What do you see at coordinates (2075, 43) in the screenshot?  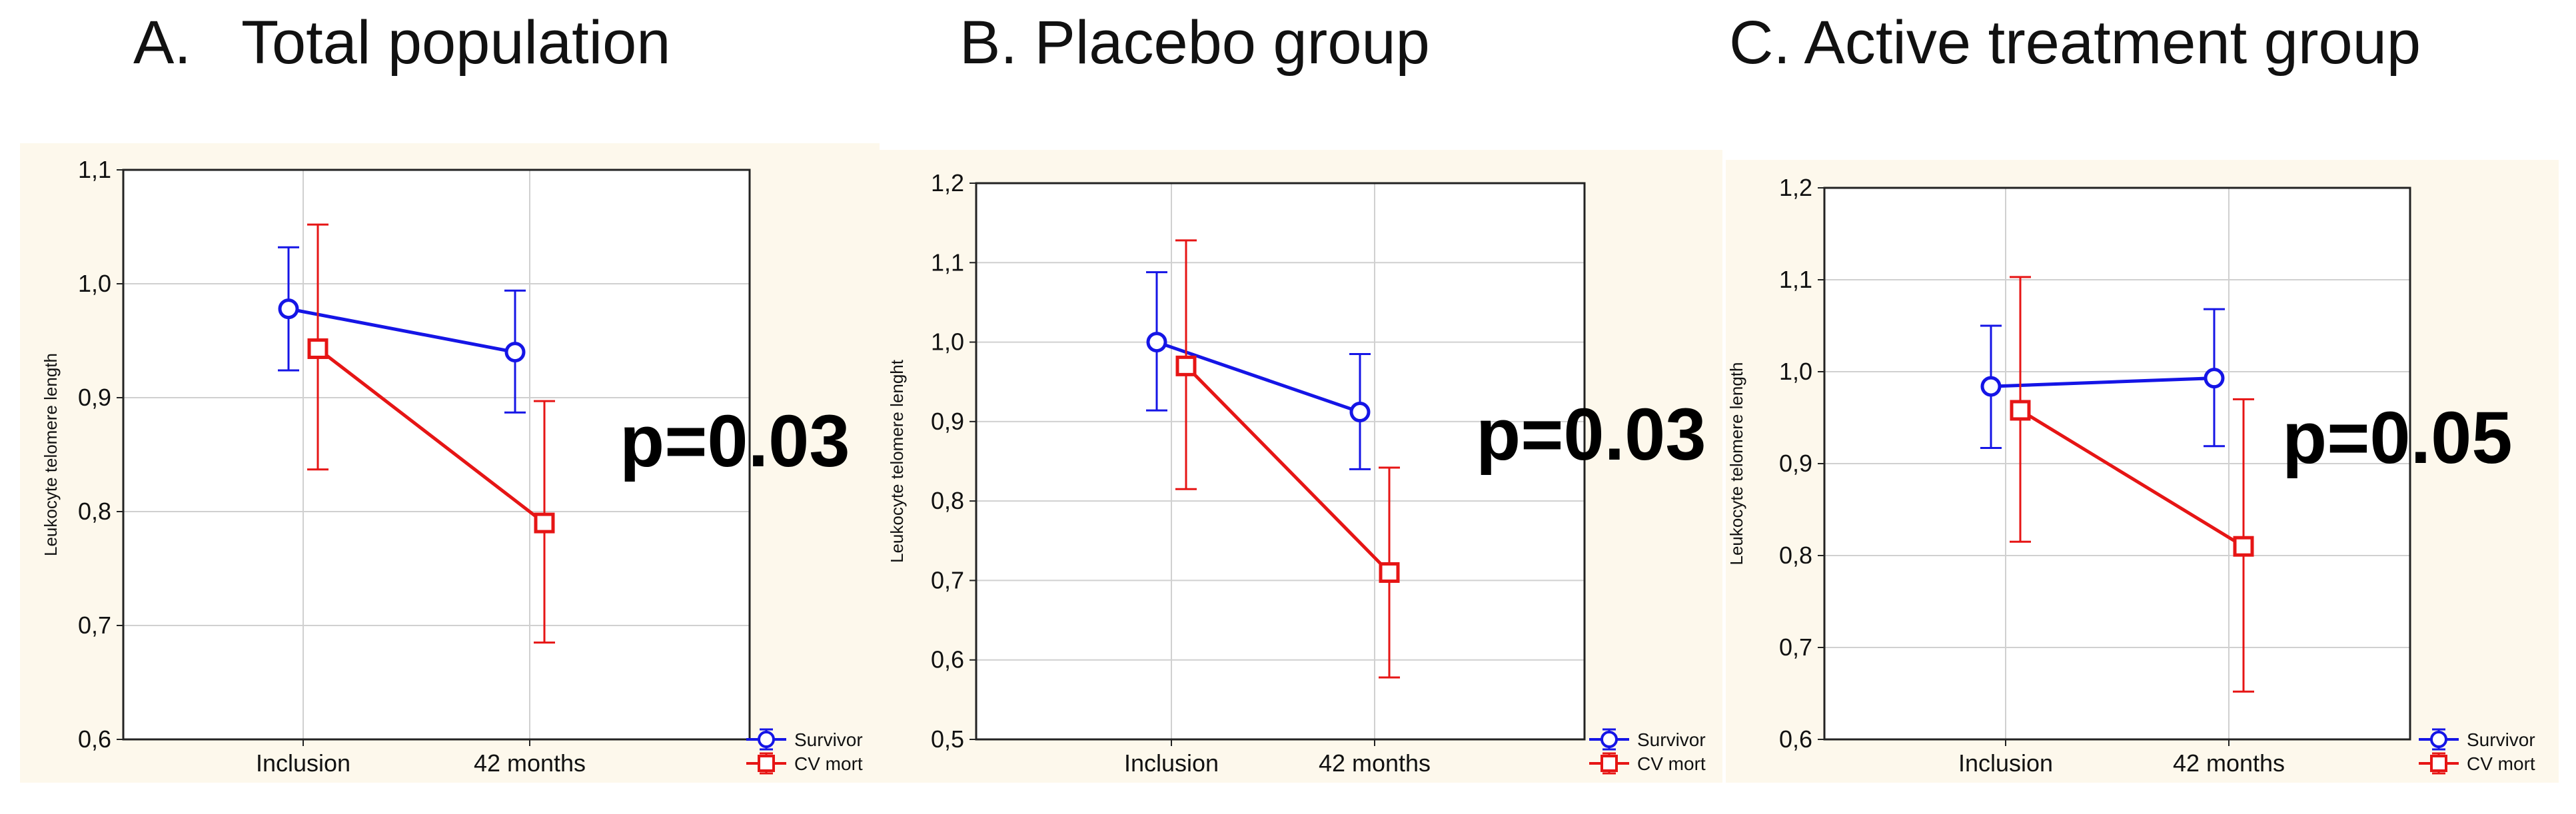 I see `panel-c-title: C. Active treatment group` at bounding box center [2075, 43].